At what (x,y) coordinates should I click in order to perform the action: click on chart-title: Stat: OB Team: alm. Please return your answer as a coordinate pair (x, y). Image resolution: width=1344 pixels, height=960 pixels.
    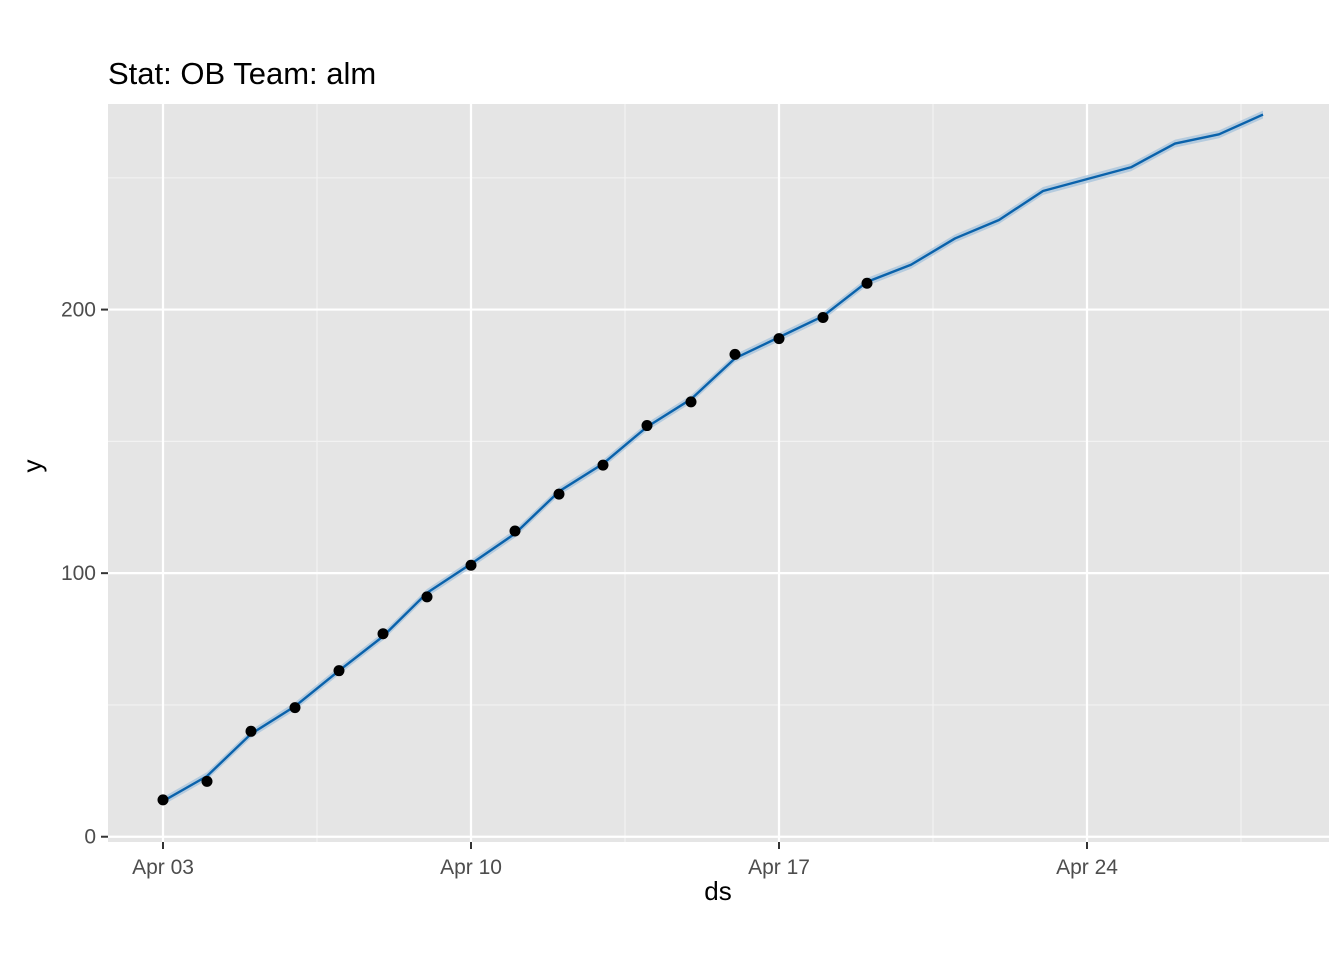
    Looking at the image, I should click on (242, 73).